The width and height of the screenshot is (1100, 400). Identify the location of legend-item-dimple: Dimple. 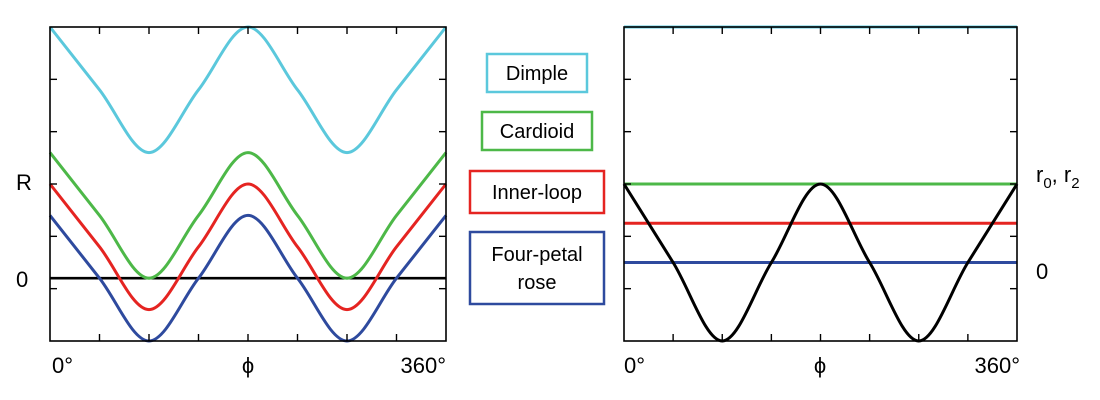
(537, 73).